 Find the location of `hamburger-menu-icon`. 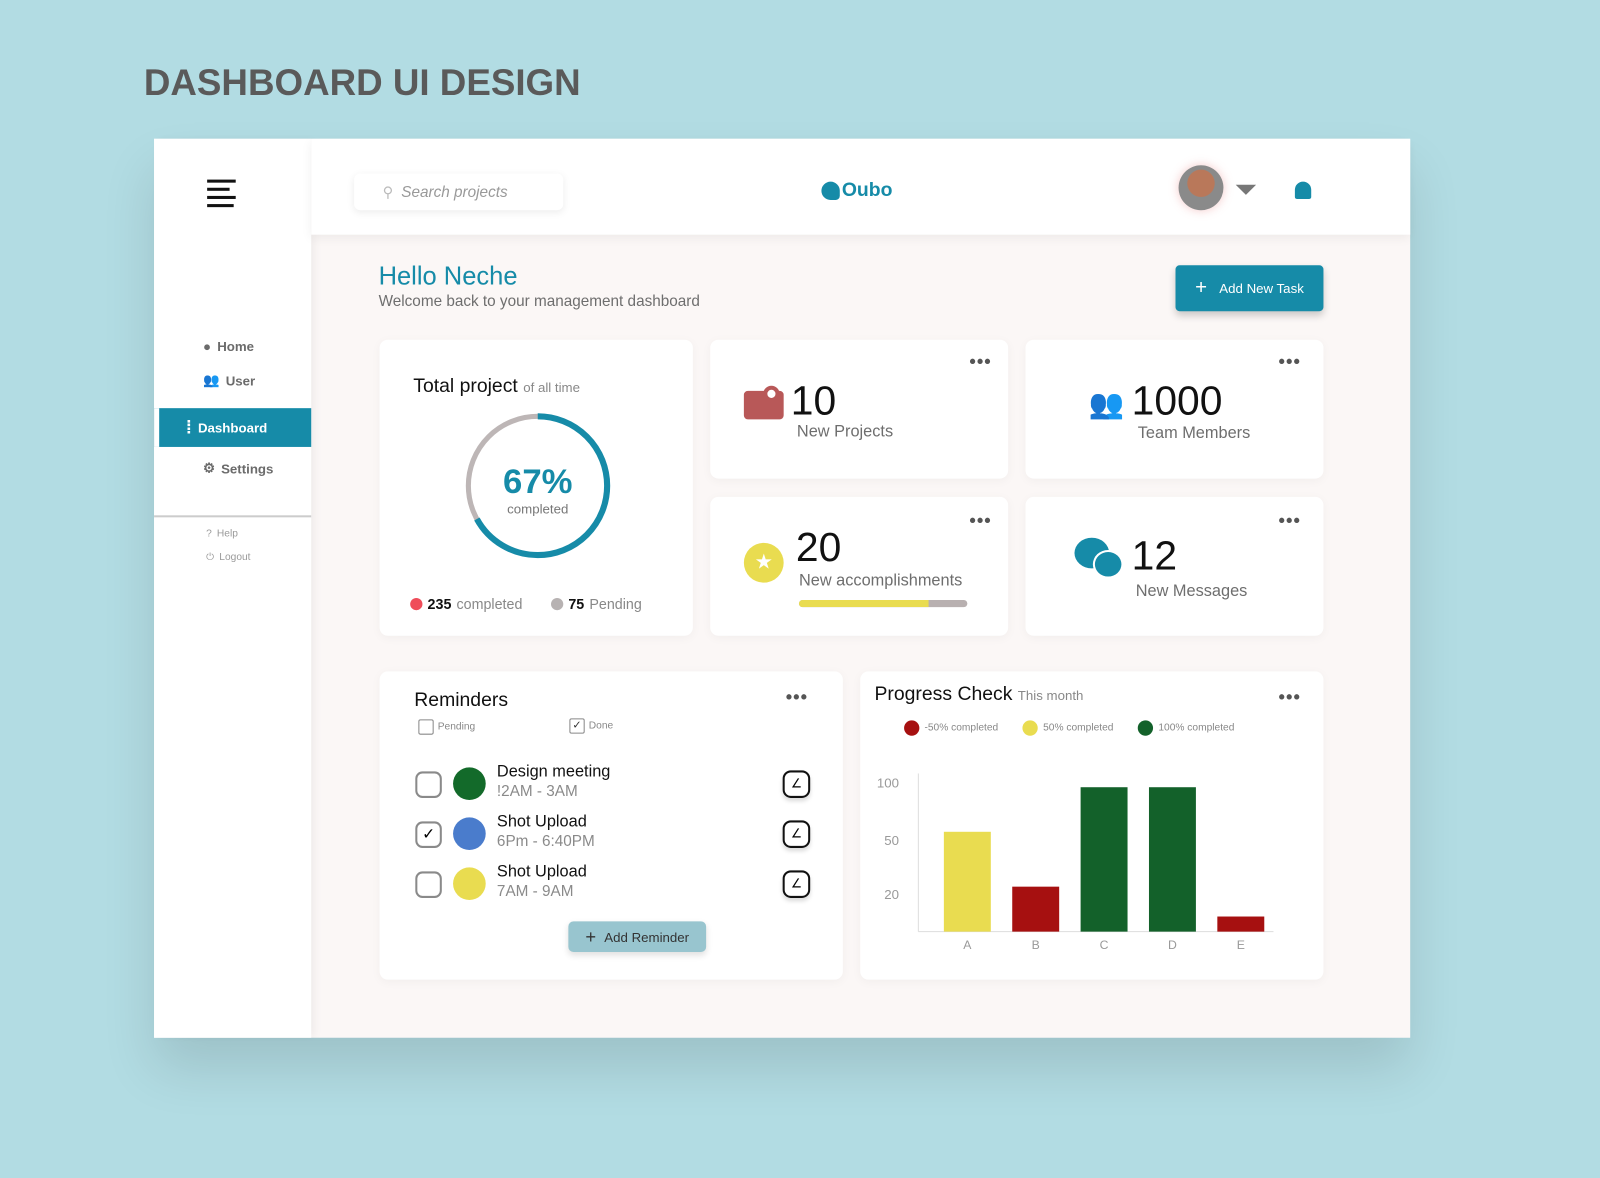

hamburger-menu-icon is located at coordinates (221, 193).